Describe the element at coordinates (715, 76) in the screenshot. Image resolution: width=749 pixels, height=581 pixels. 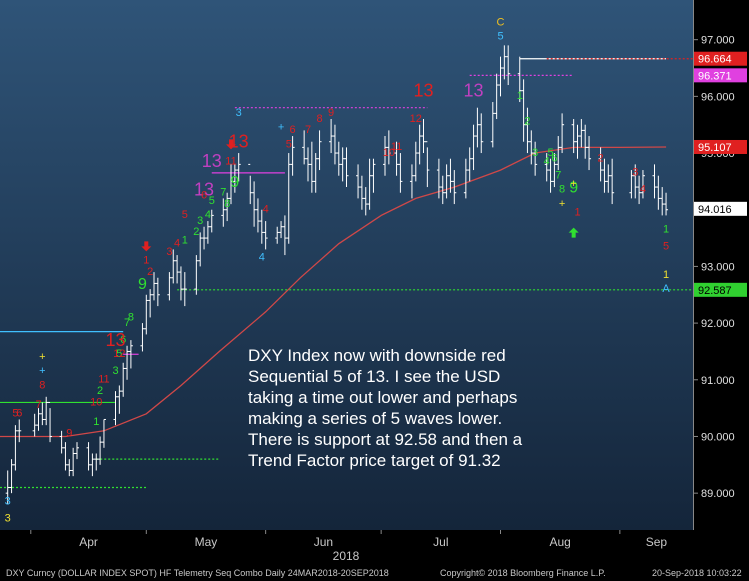
I see `price-label-text: 96.371` at that location.